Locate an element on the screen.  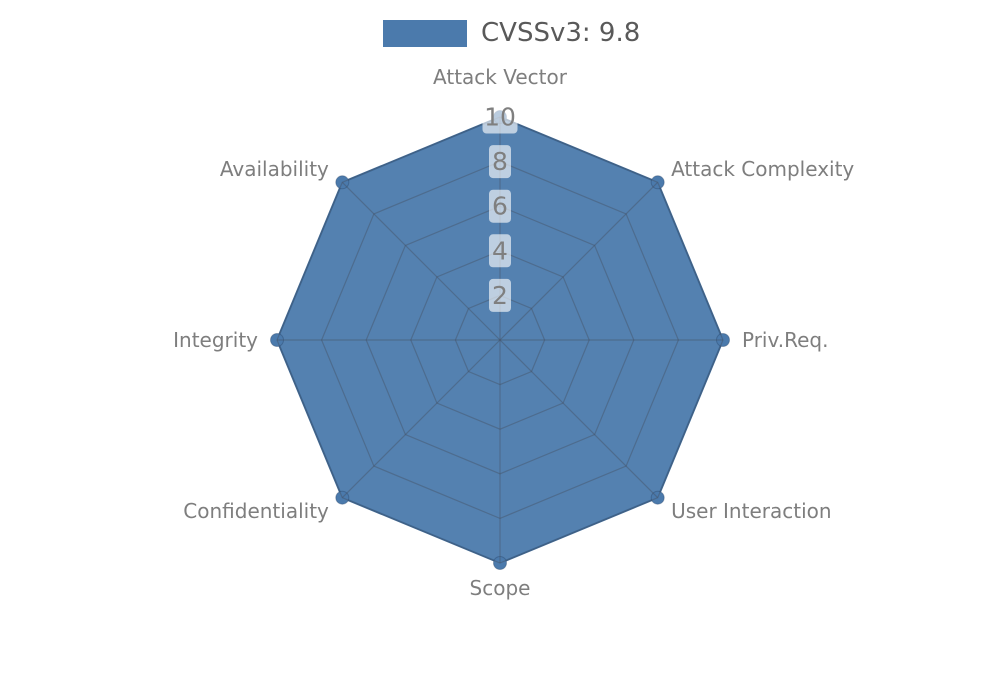
tick-label-6: 6 is located at coordinates (500, 206).